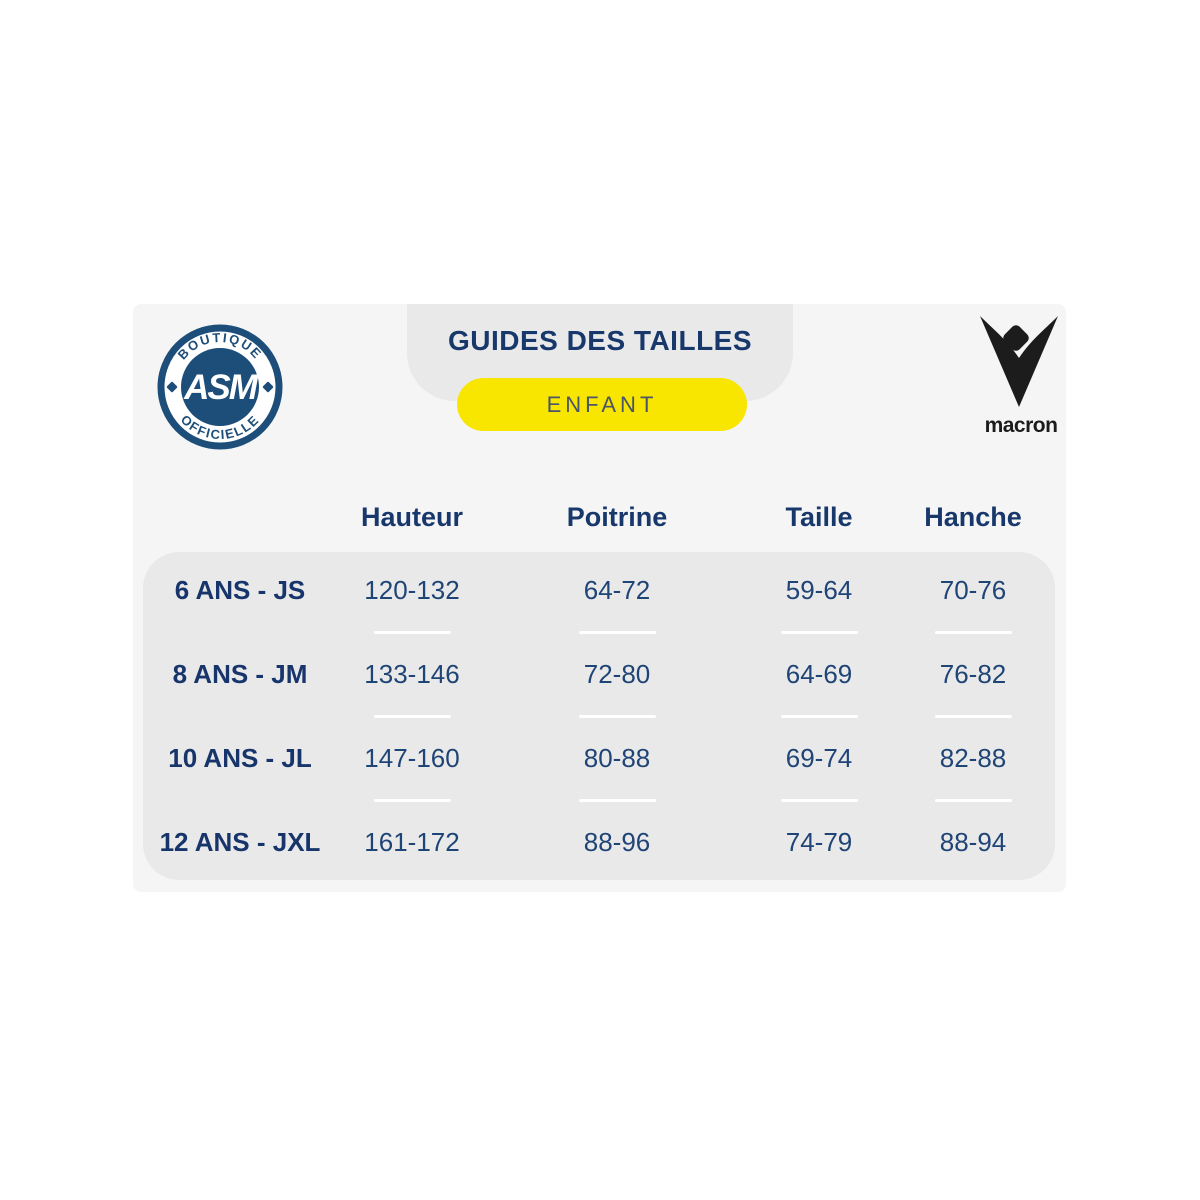 The width and height of the screenshot is (1200, 1200). Describe the element at coordinates (819, 589) in the screenshot. I see `cell-taille: 59-64` at that location.